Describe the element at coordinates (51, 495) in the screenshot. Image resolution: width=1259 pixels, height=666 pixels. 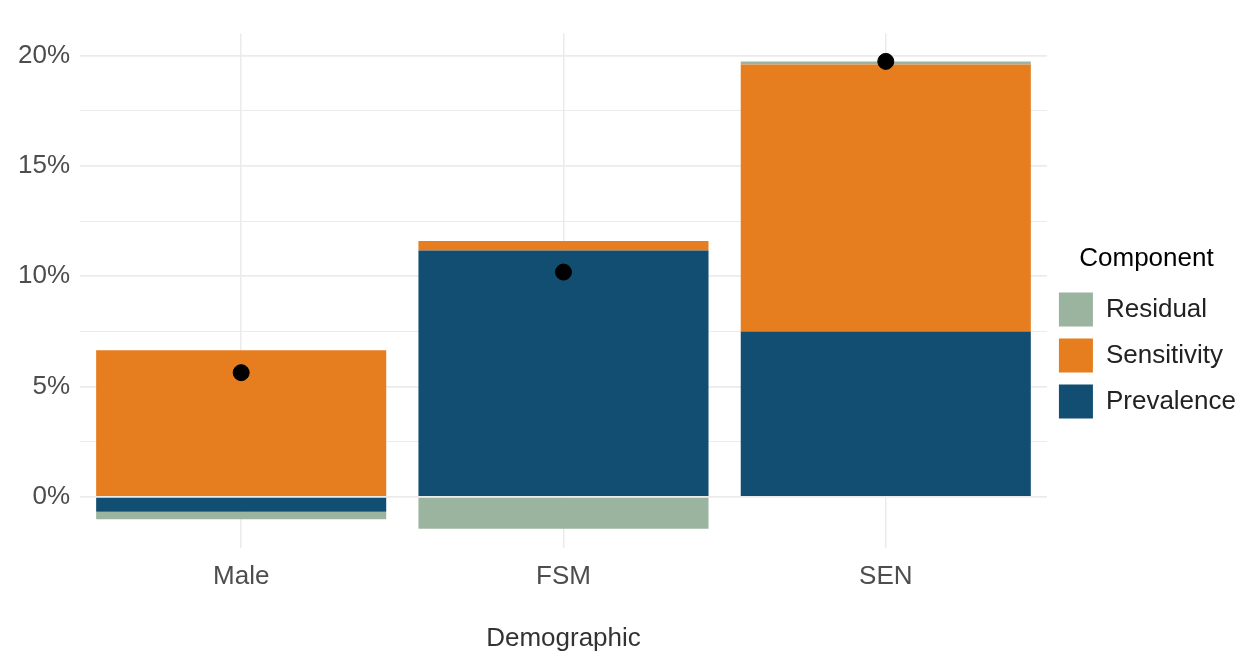
I see `y-tick-label: 0%` at that location.